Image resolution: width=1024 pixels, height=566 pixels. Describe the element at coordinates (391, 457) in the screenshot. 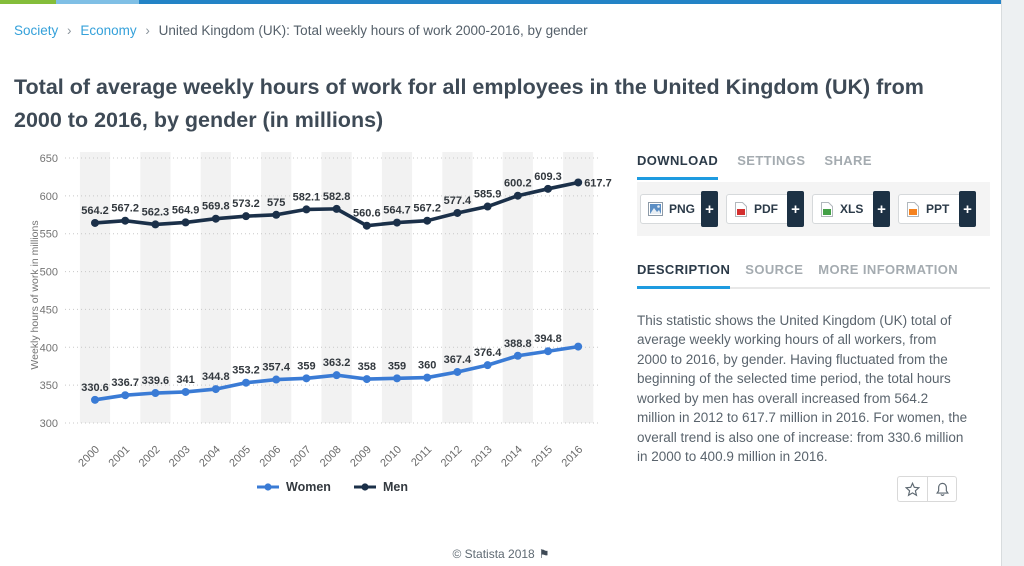

I see `svg-text: 2010` at that location.